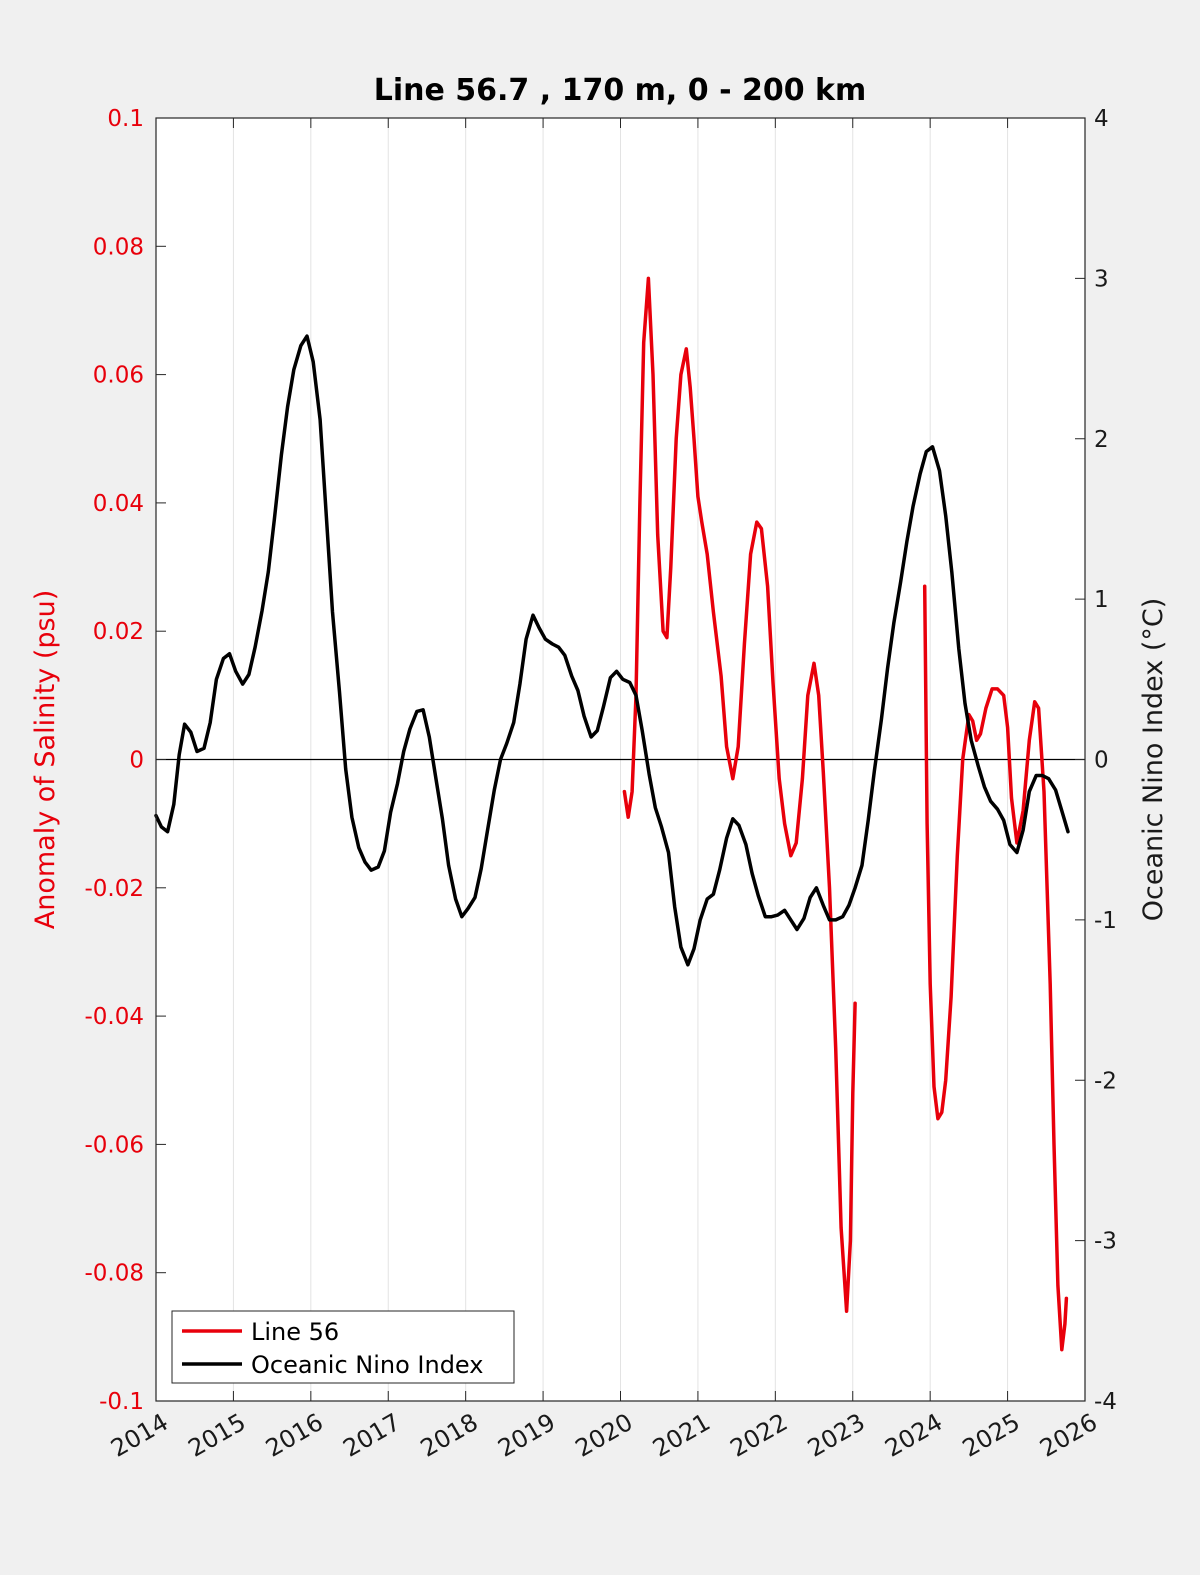 The image size is (1200, 1575). What do you see at coordinates (1105, 1081) in the screenshot?
I see `y-tick-label-right: -2` at bounding box center [1105, 1081].